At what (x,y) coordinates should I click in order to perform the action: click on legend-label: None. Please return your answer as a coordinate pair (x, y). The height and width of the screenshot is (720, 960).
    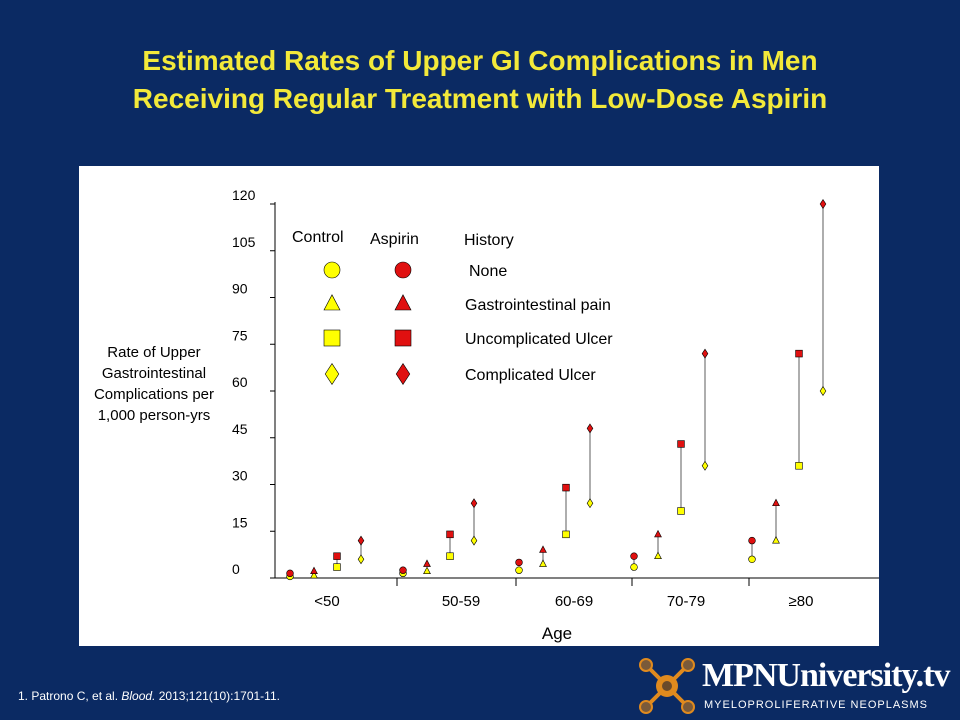
    Looking at the image, I should click on (488, 271).